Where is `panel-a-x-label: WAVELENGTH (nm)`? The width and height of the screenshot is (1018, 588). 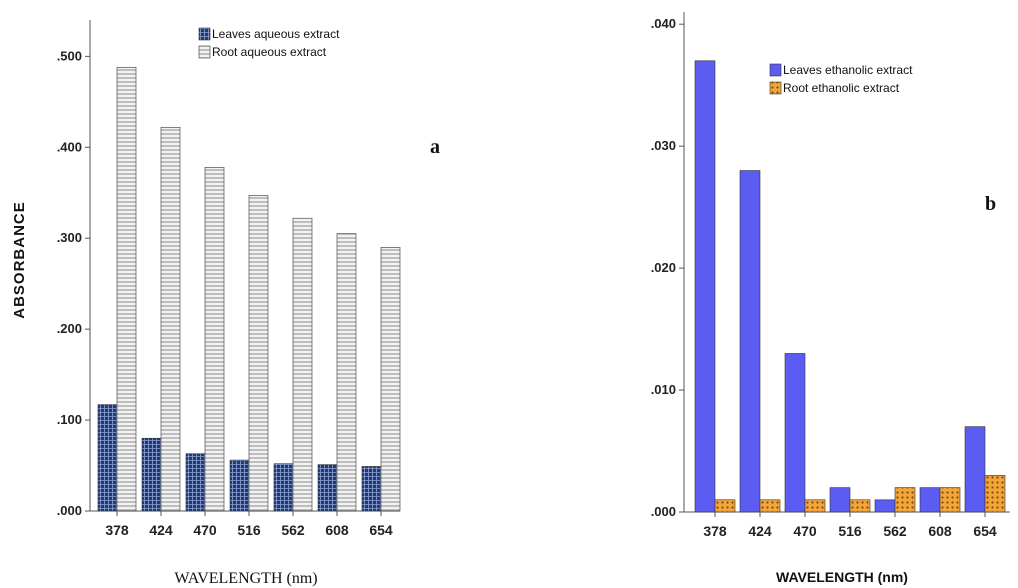
panel-a-x-label: WAVELENGTH (nm) is located at coordinates (245, 578).